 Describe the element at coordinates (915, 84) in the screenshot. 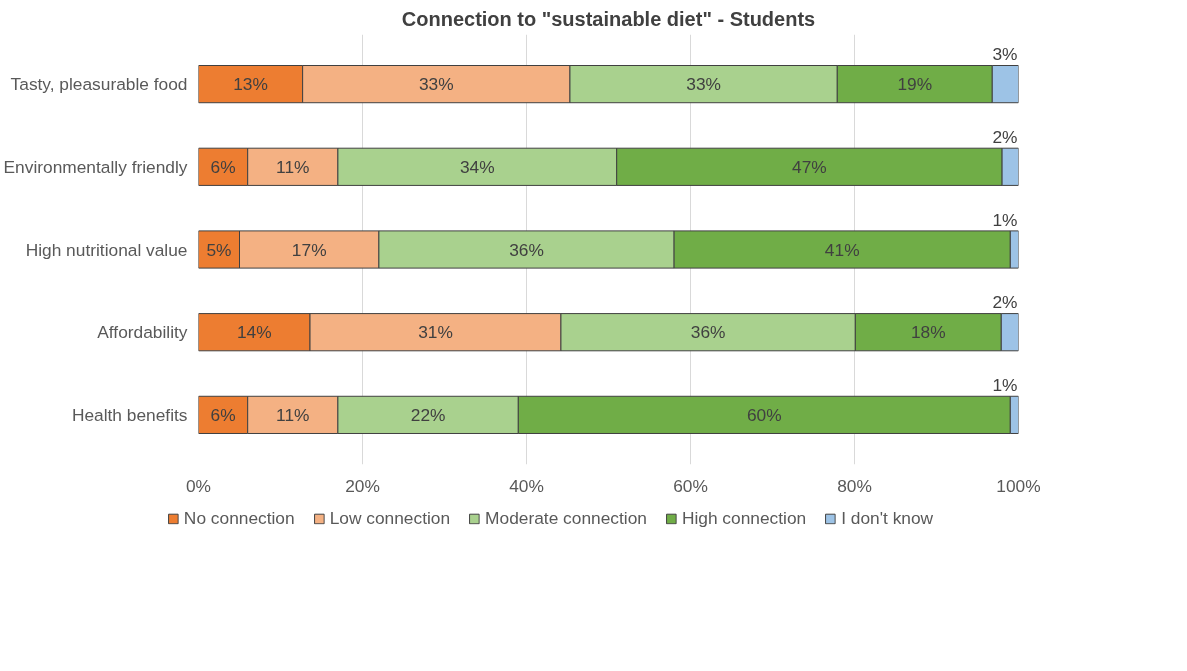

I see `data-label: 19%` at that location.